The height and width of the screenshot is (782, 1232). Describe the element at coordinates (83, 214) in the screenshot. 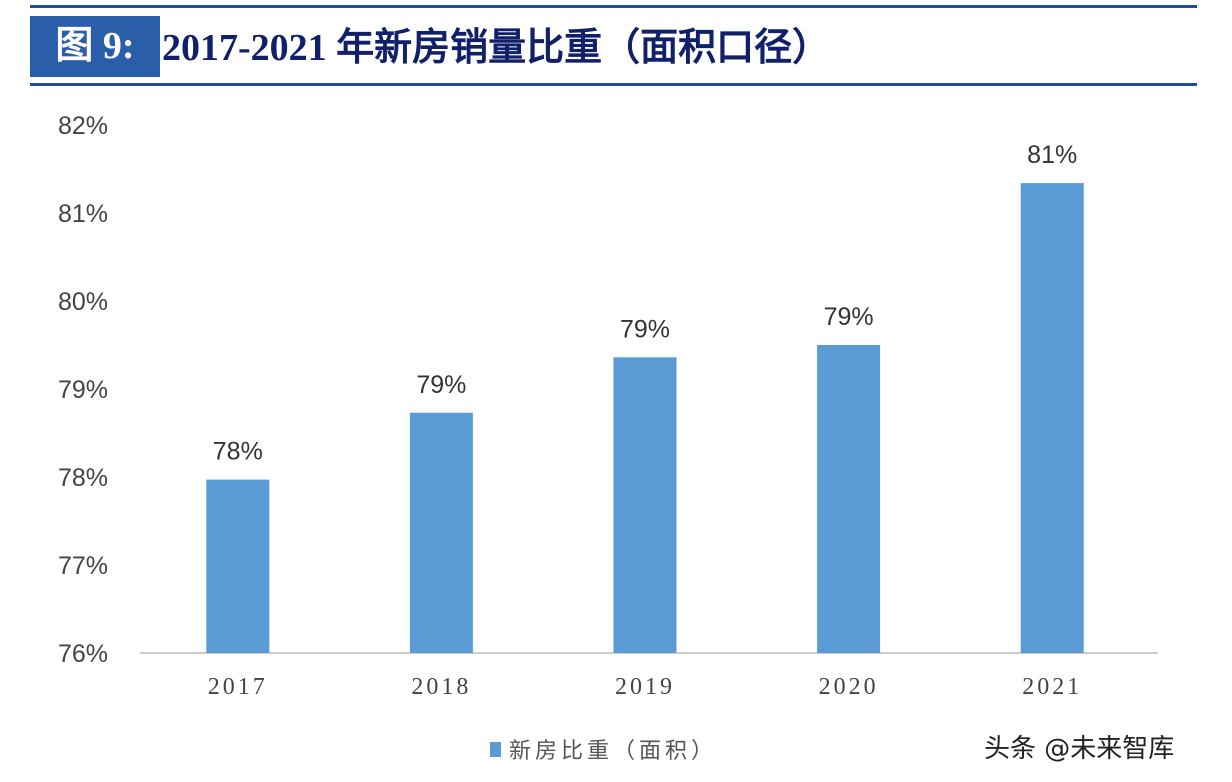

I see `y-tick-label: 81%` at that location.